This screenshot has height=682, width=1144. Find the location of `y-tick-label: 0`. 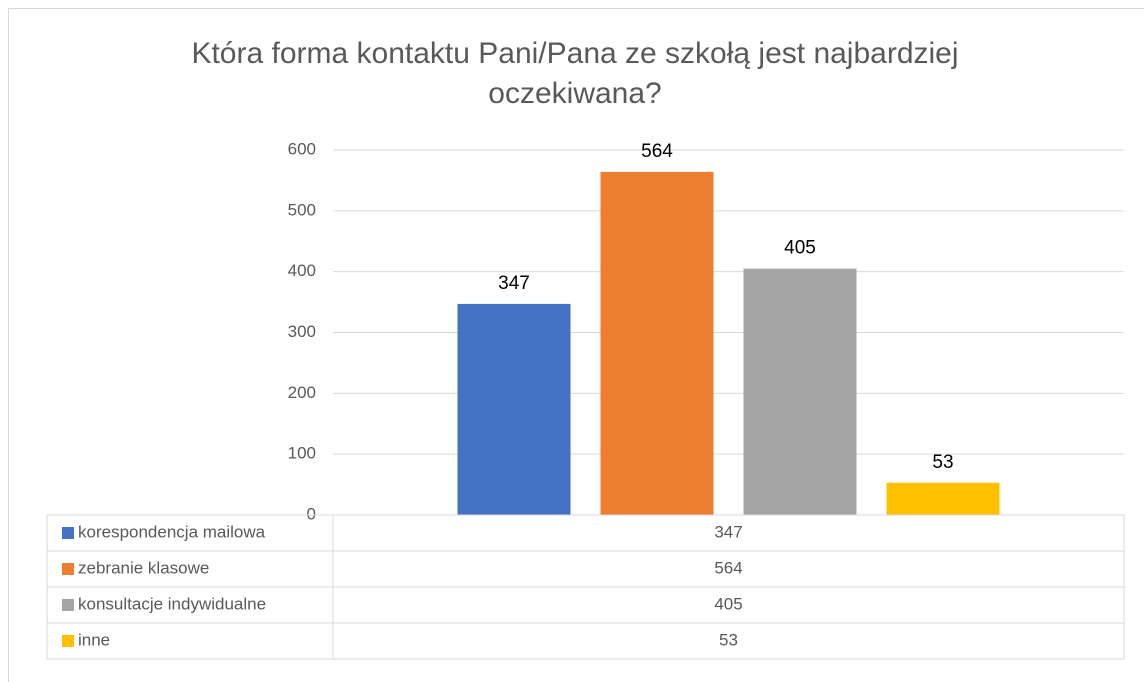

y-tick-label: 0 is located at coordinates (311, 513).